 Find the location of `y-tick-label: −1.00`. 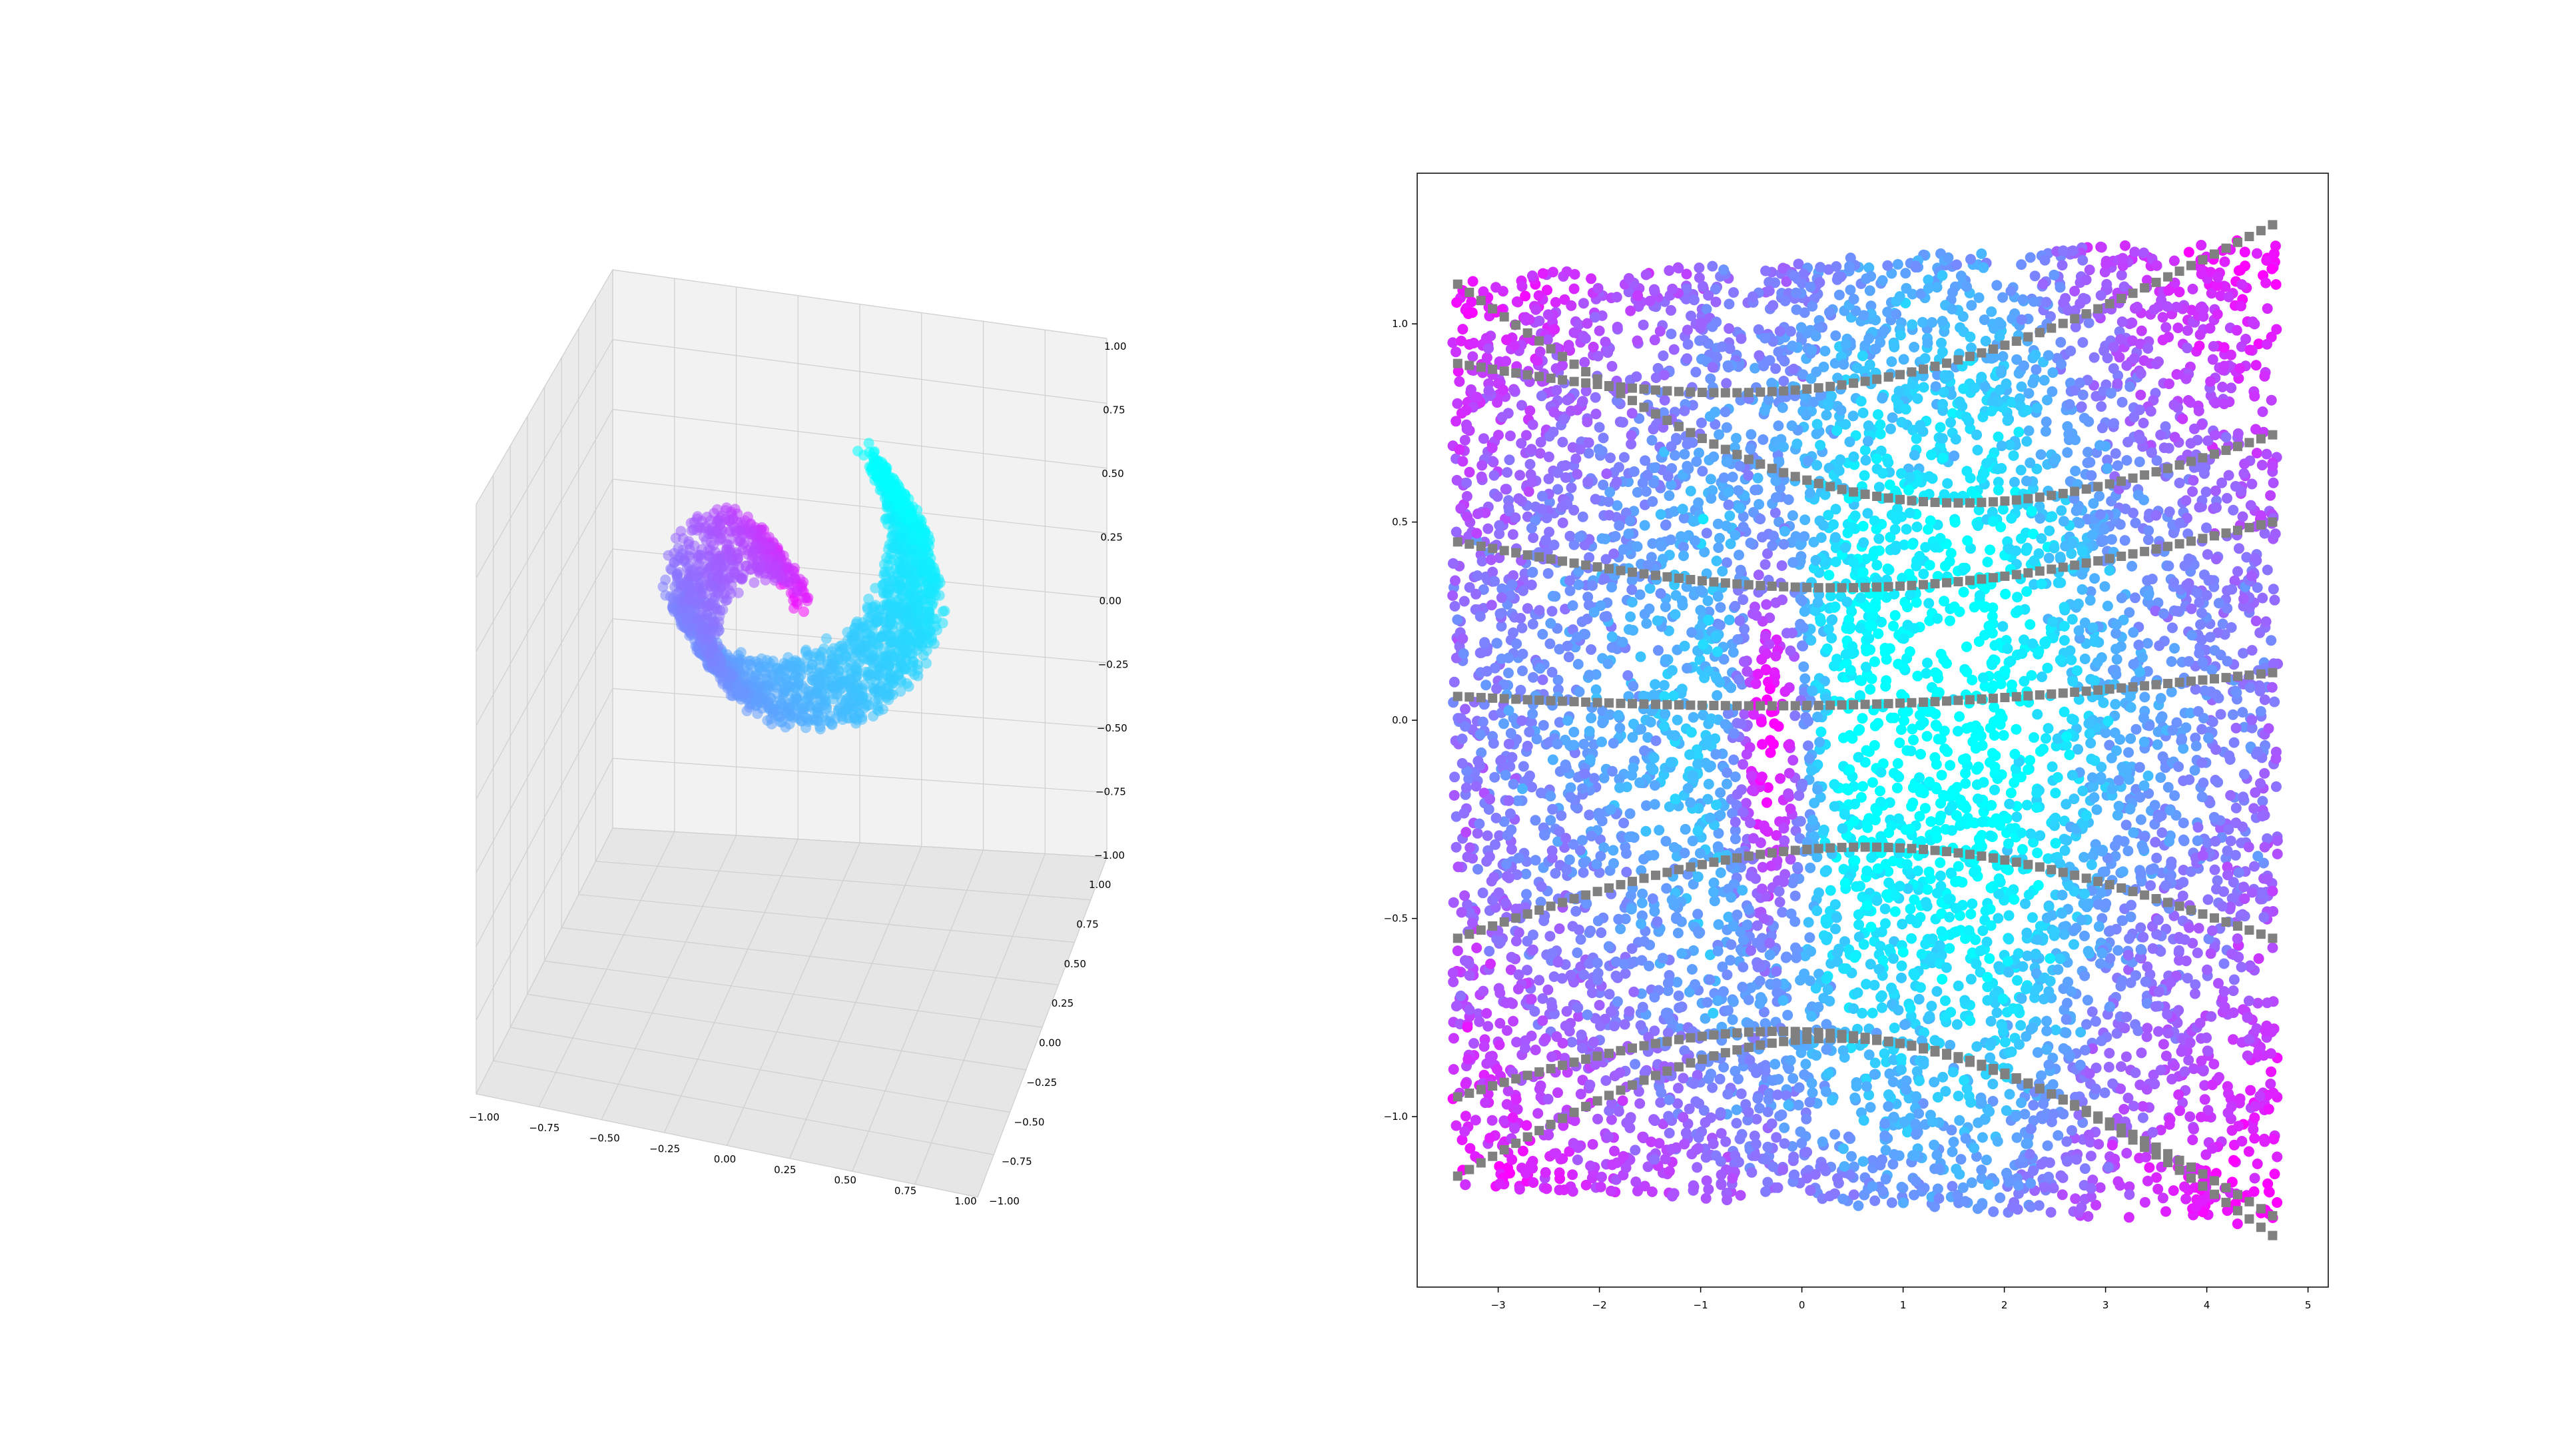

y-tick-label: −1.00 is located at coordinates (1004, 1201).